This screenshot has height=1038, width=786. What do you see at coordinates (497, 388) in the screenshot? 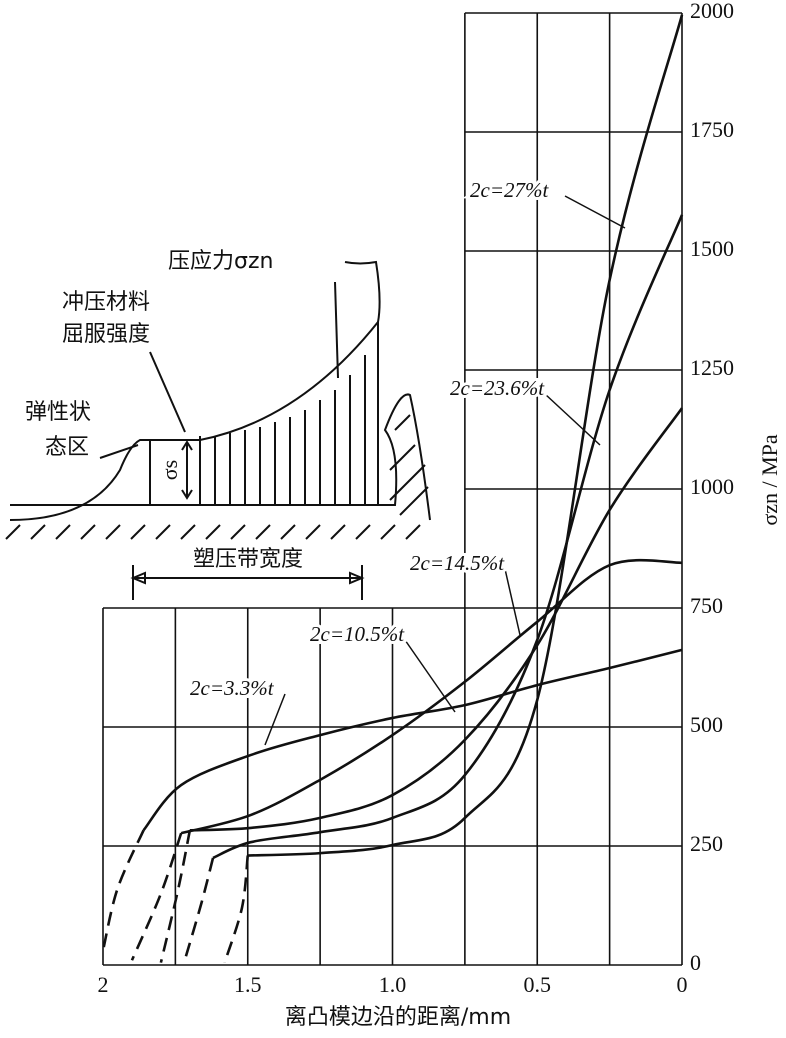
I see `series-label: 2c=23.6%t` at bounding box center [497, 388].